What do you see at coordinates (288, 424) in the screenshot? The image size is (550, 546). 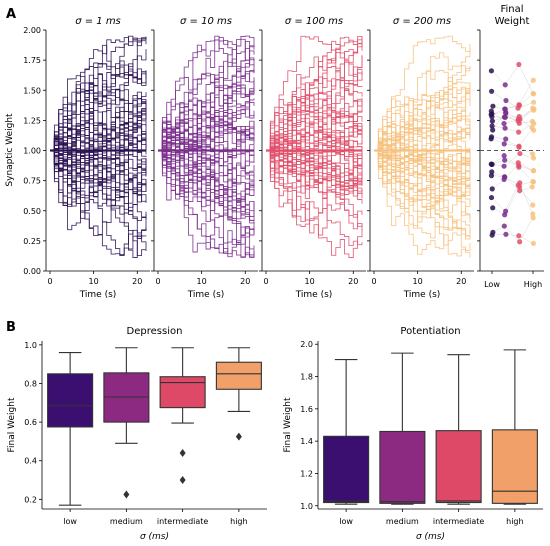 I see `y-axis-label: Final Weight` at bounding box center [288, 424].